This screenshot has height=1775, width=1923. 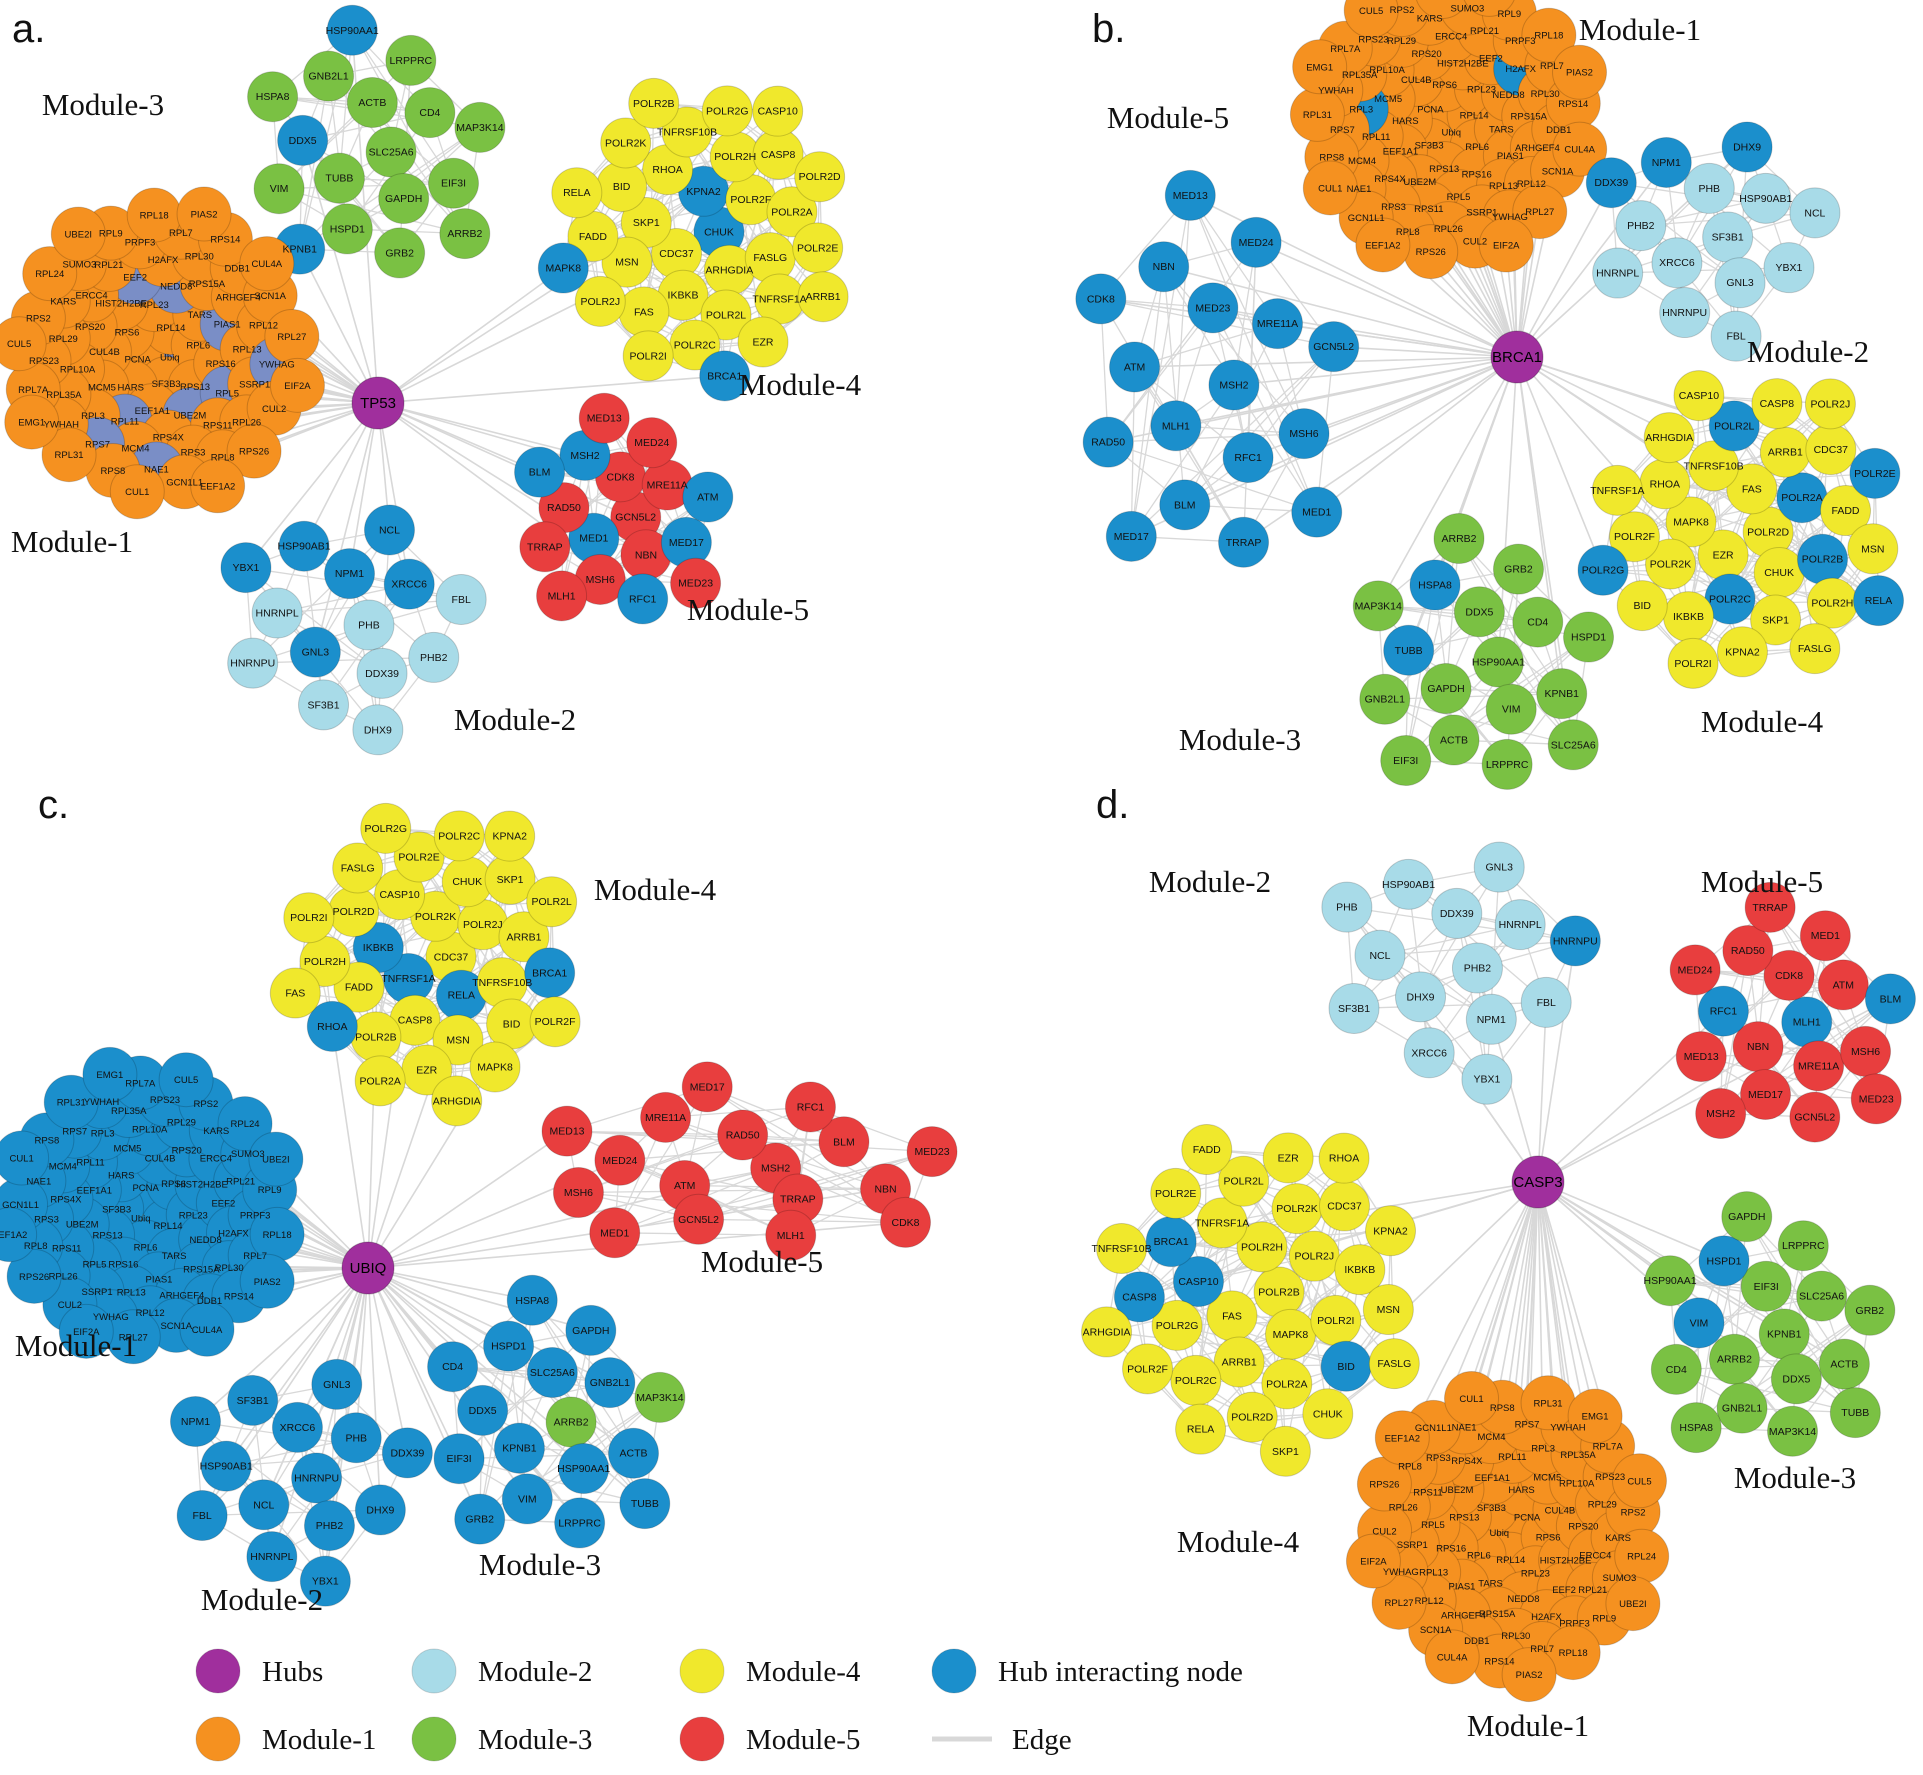 I want to click on gene-label-NAE1: NAE1, so click(x=1464, y=1428).